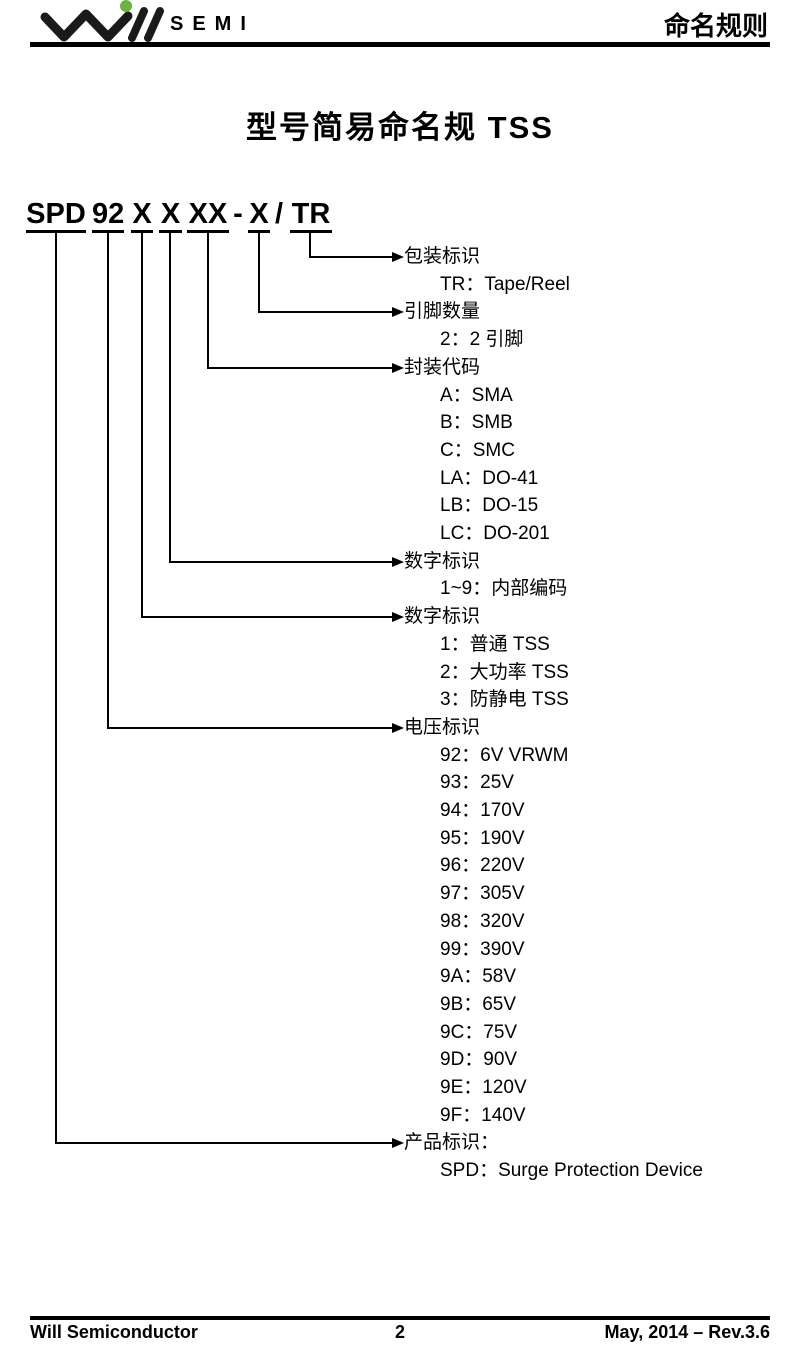 The width and height of the screenshot is (800, 1349). Describe the element at coordinates (479, 1032) in the screenshot. I see `code-item: 9C：75V` at that location.